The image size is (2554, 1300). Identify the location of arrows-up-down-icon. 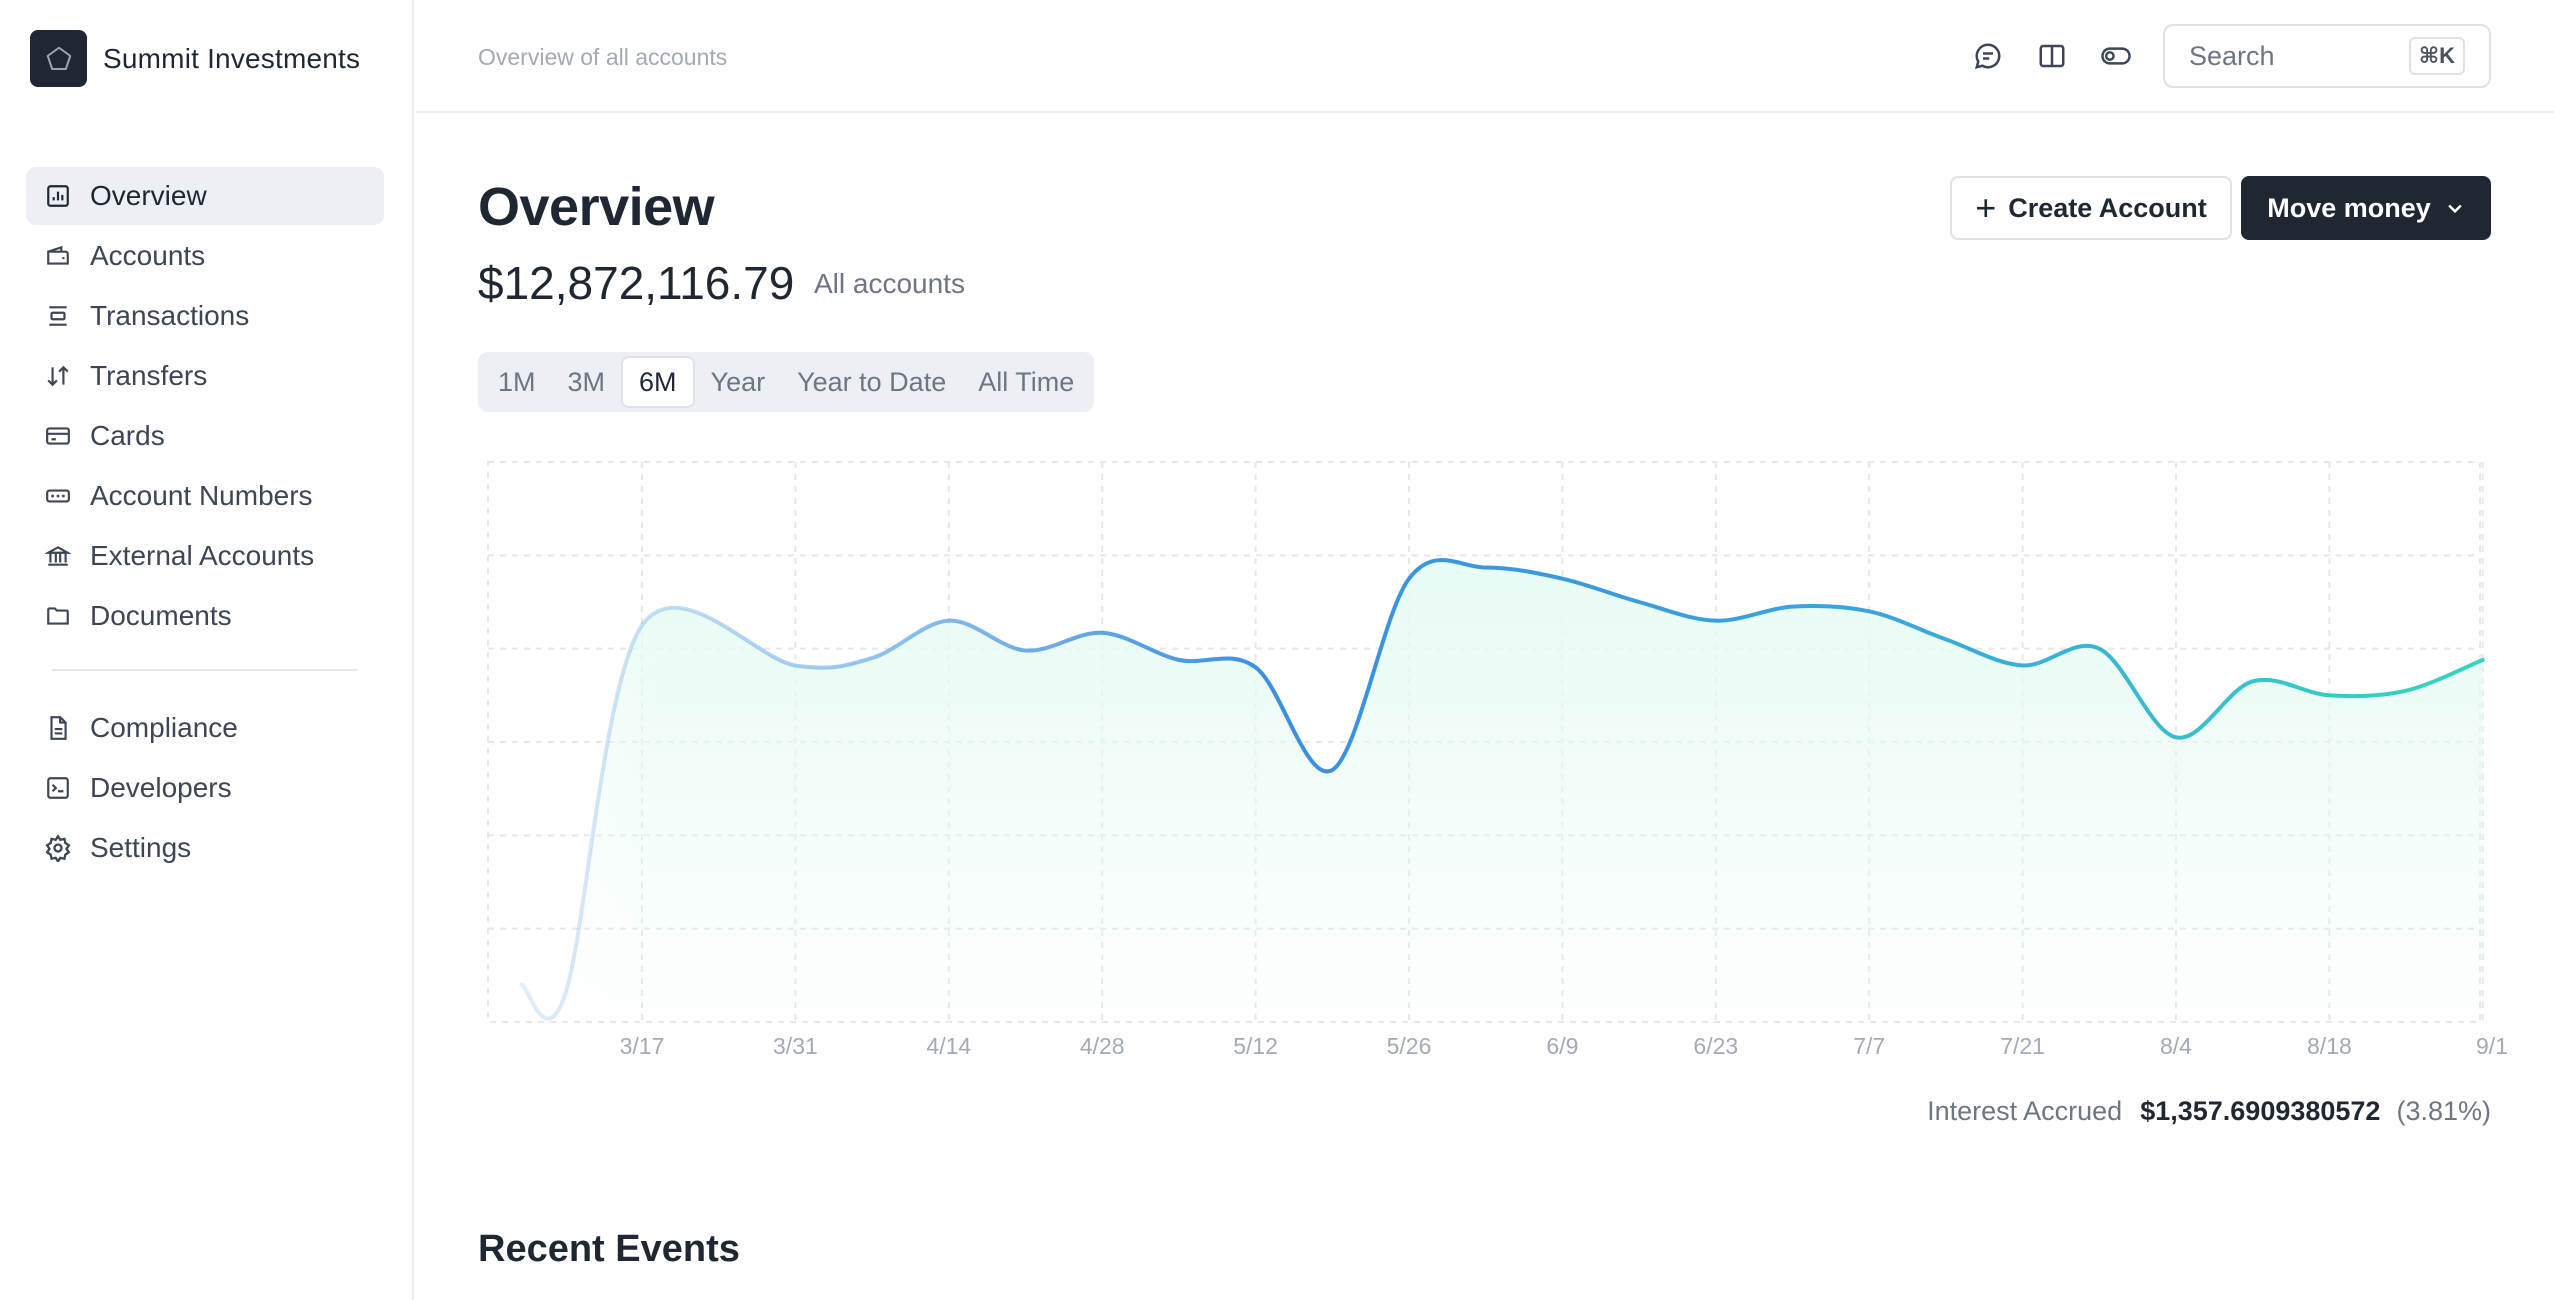
(58, 376).